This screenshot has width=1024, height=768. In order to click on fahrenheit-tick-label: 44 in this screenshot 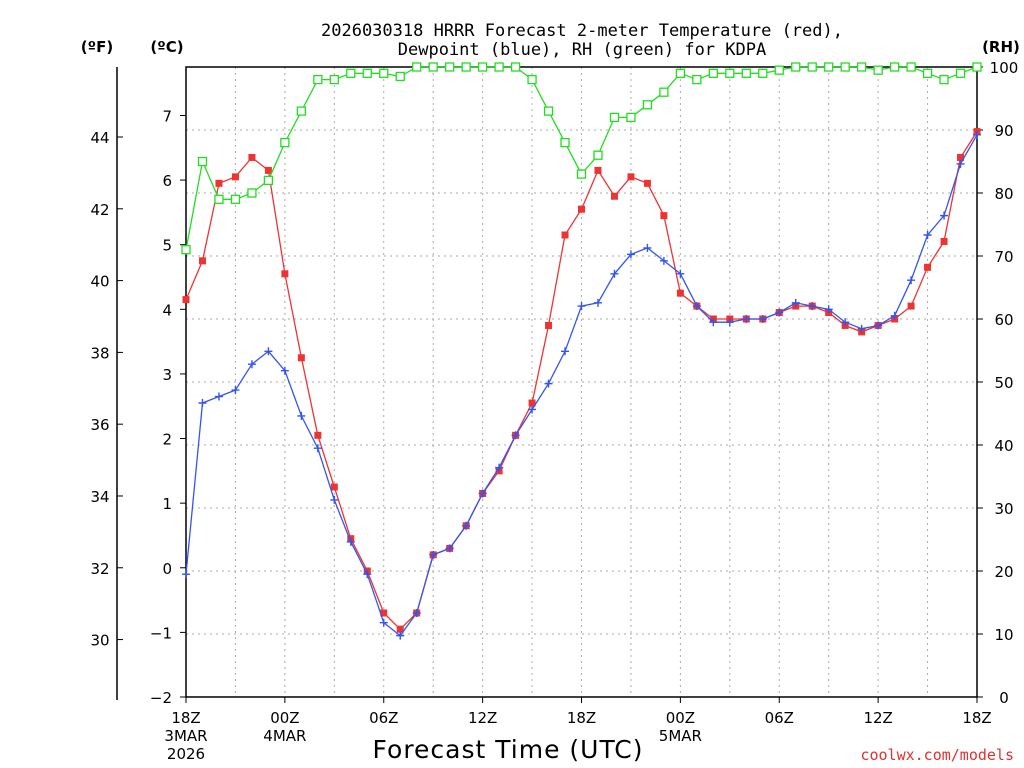, I will do `click(99, 138)`.